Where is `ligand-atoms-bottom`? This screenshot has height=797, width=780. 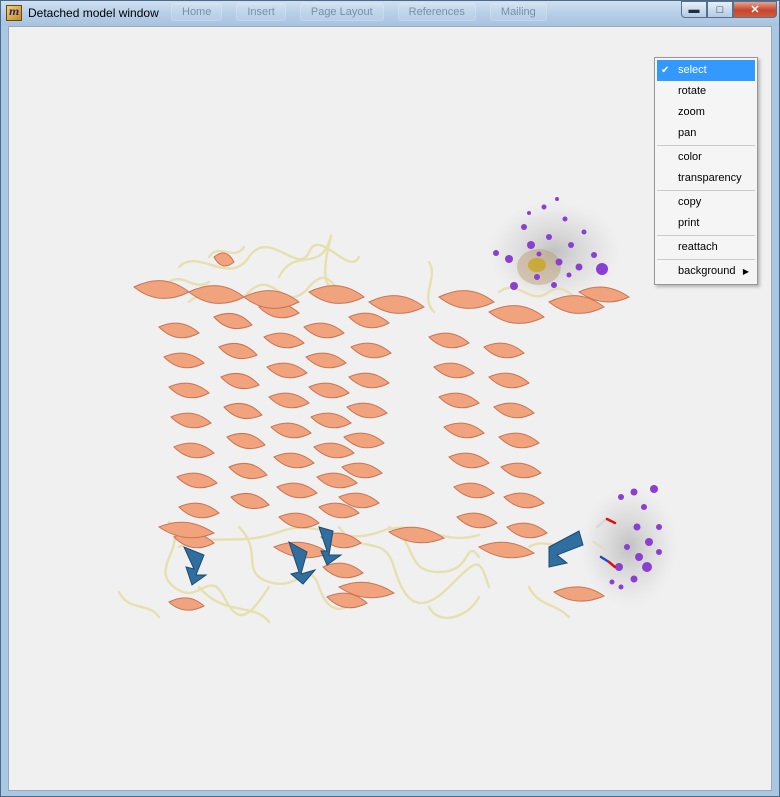 ligand-atoms-bottom is located at coordinates (635, 537).